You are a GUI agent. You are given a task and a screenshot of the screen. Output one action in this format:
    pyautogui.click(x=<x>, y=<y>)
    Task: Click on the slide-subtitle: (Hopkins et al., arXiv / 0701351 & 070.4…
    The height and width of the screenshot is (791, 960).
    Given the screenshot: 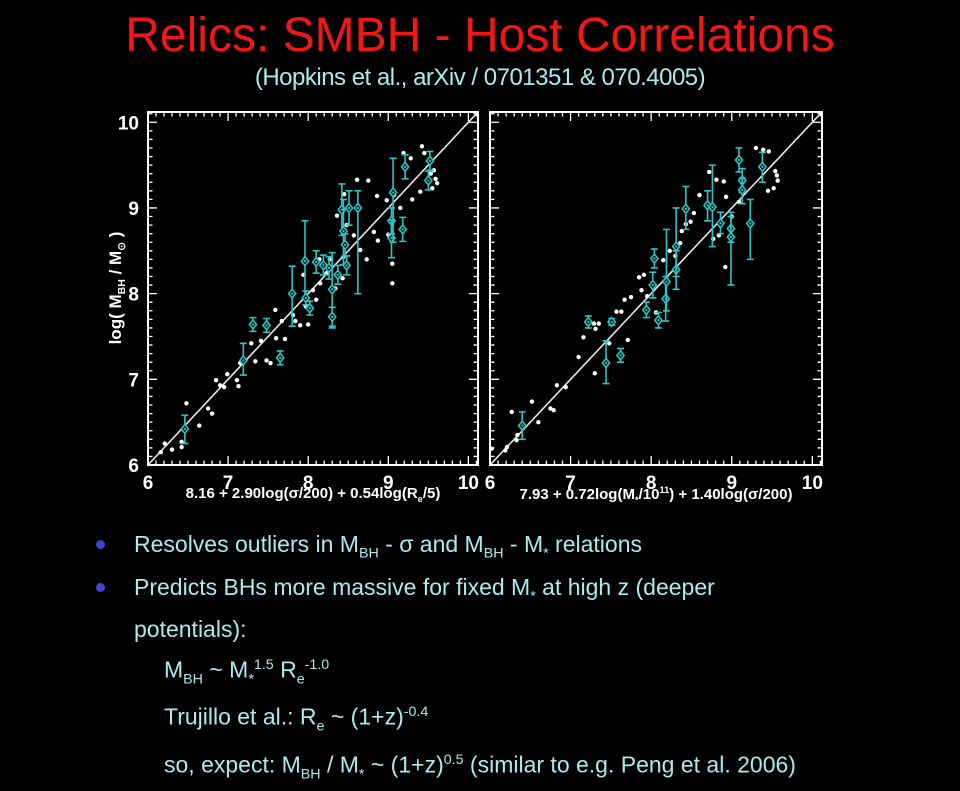 What is the action you would take?
    pyautogui.click(x=480, y=77)
    